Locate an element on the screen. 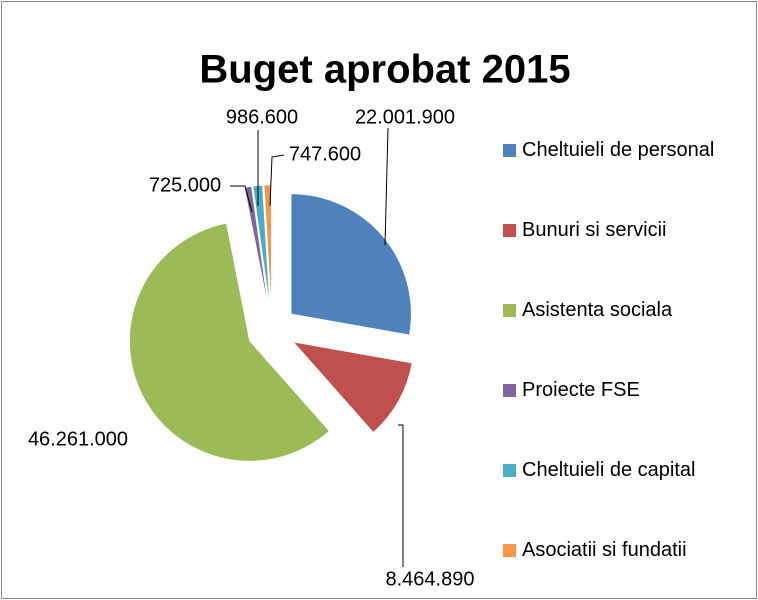 The height and width of the screenshot is (600, 758). legend-label: Cheltuieli de personal is located at coordinates (618, 150).